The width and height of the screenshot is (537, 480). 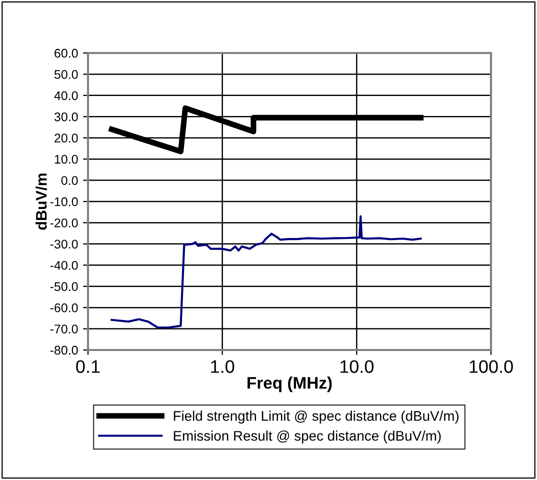 I want to click on y-tick-label: 0.0, so click(x=69, y=180).